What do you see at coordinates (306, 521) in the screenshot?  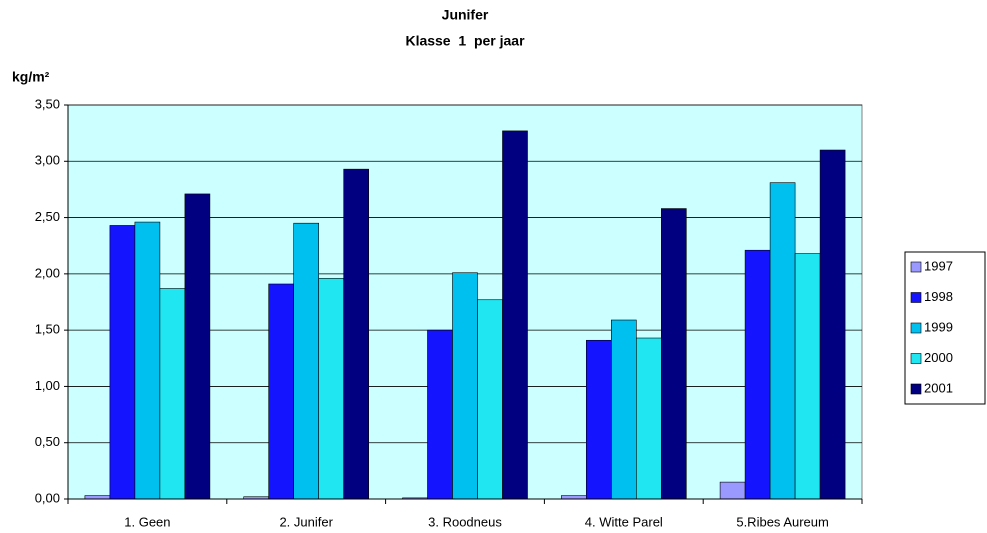 I see `x-tick-label: 2. Junifer` at bounding box center [306, 521].